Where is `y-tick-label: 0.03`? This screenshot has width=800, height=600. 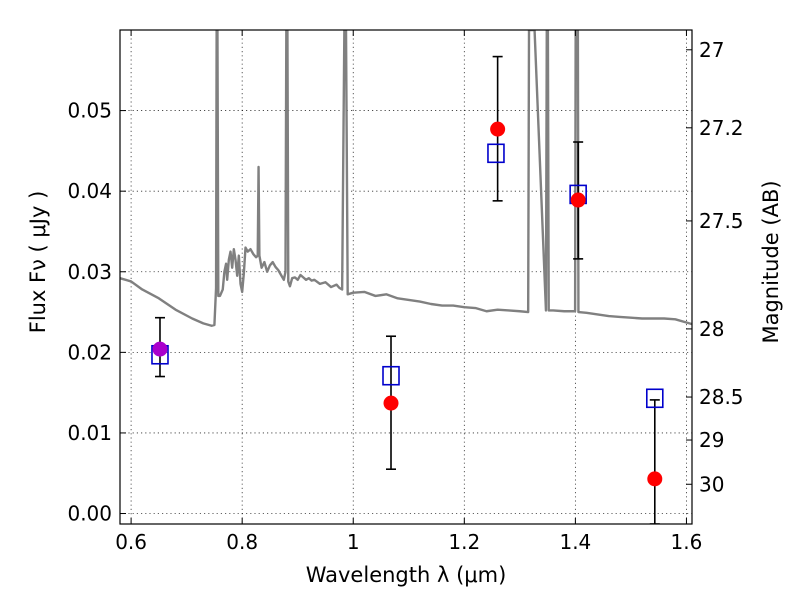
y-tick-label: 0.03 is located at coordinates (89, 272).